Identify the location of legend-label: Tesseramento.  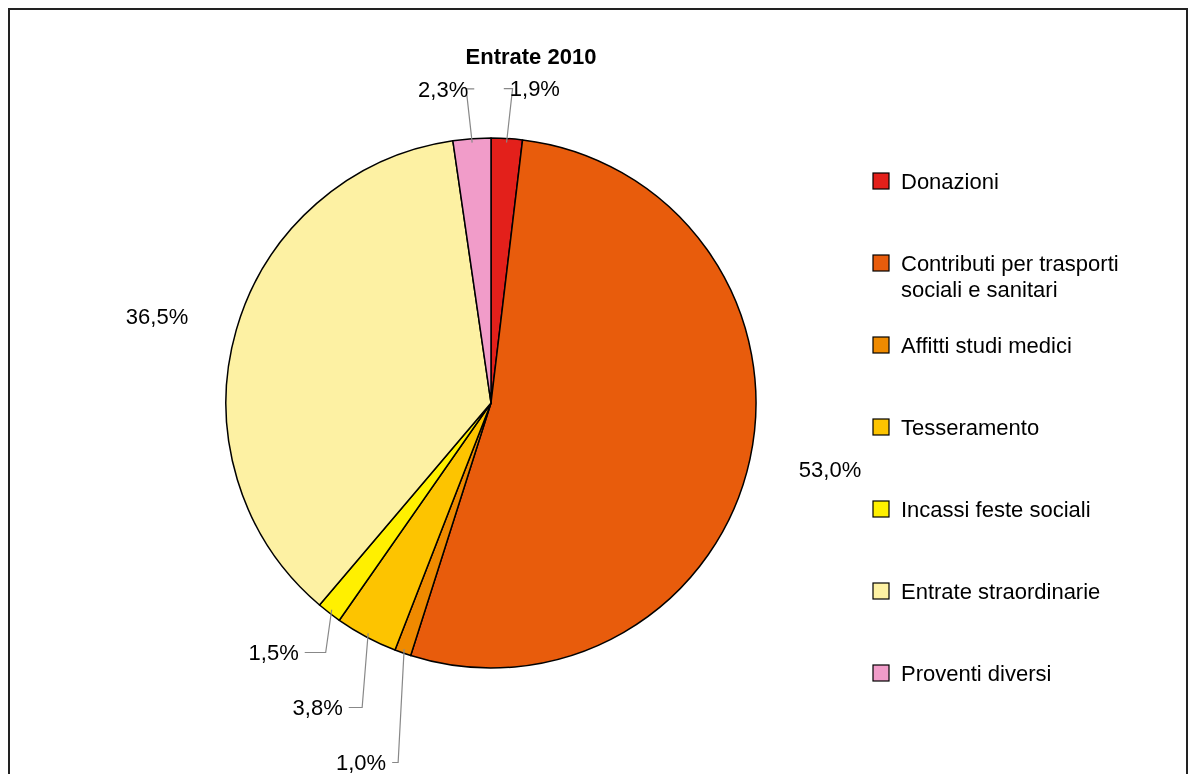
(970, 427).